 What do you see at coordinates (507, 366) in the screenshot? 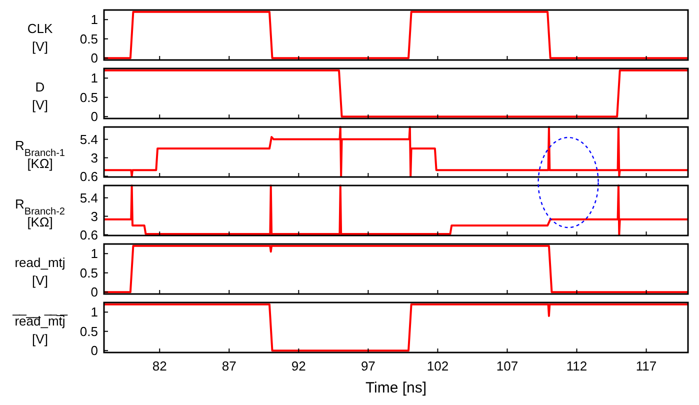
I see `x-tick-label: 107` at bounding box center [507, 366].